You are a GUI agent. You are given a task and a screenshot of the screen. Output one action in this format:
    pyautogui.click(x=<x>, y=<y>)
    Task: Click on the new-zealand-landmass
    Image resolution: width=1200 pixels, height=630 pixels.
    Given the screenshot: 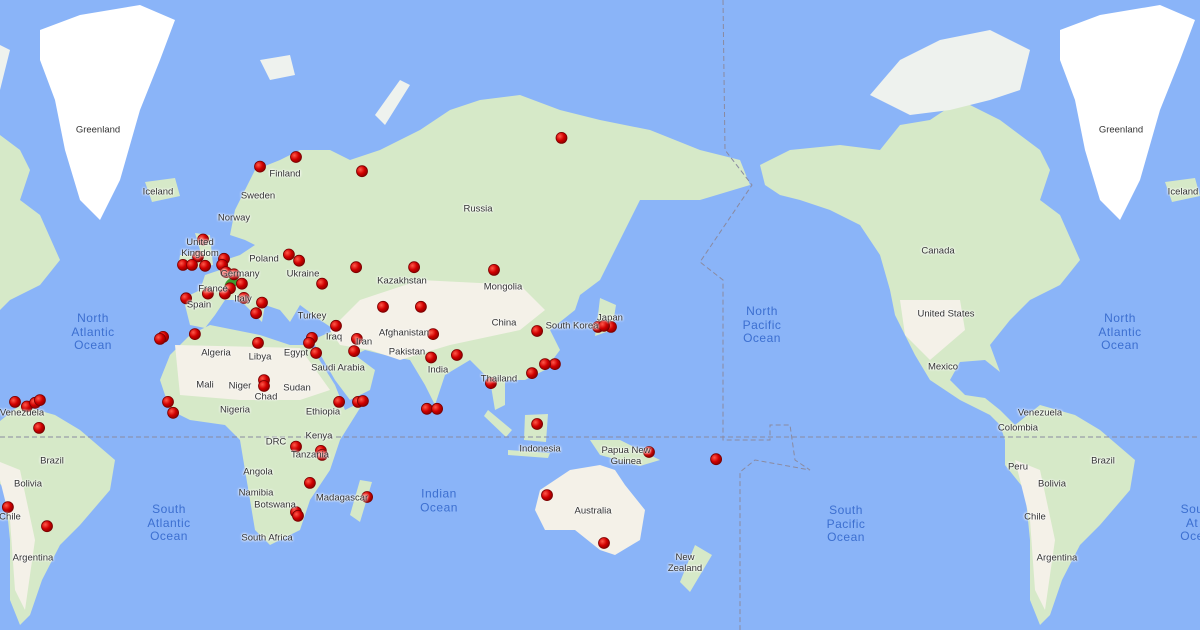 What is the action you would take?
    pyautogui.click(x=696, y=568)
    